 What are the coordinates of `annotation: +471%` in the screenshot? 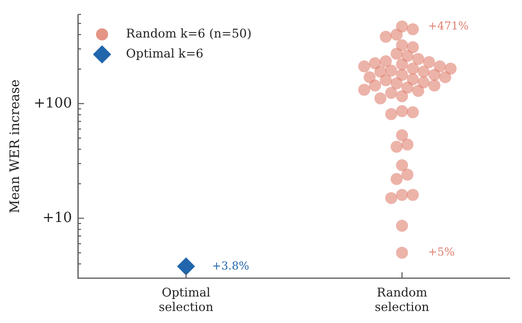 It's located at (448, 25).